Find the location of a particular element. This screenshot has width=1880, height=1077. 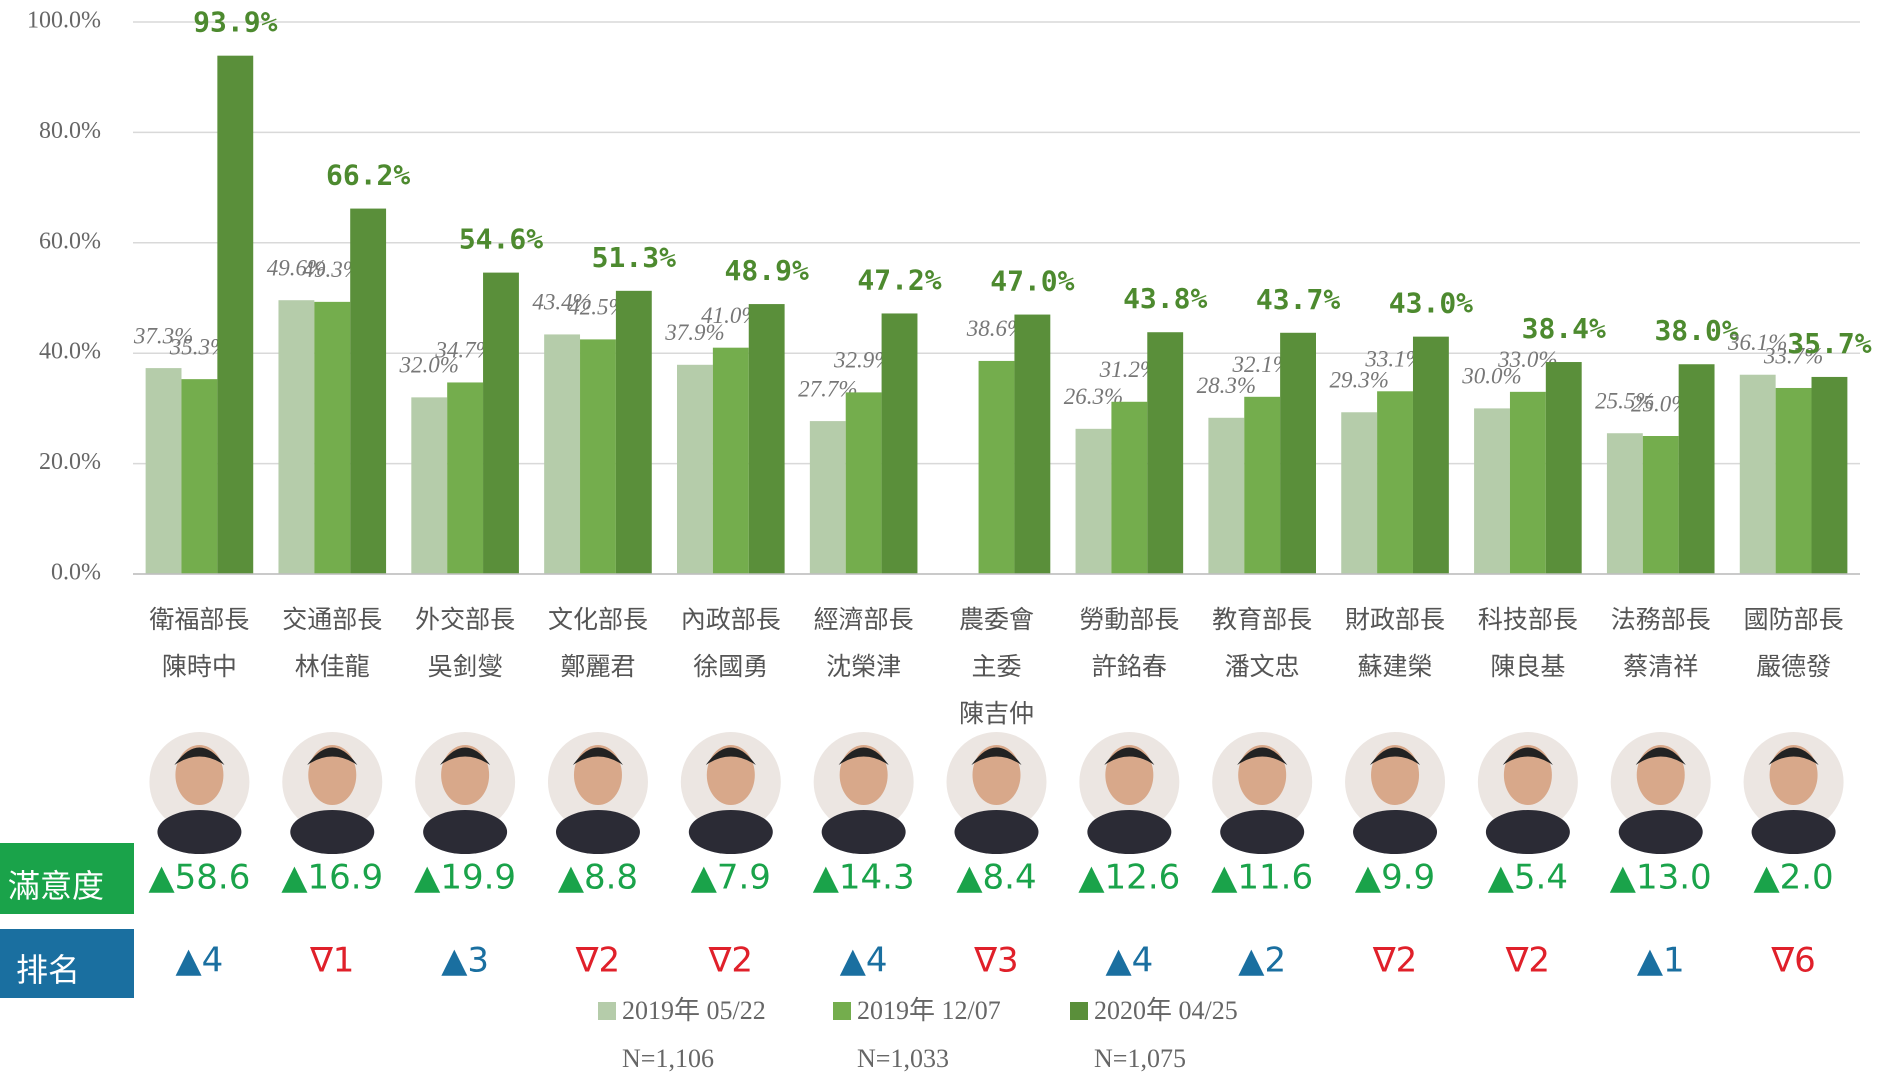

value-label: 38.0% is located at coordinates (1696, 330).